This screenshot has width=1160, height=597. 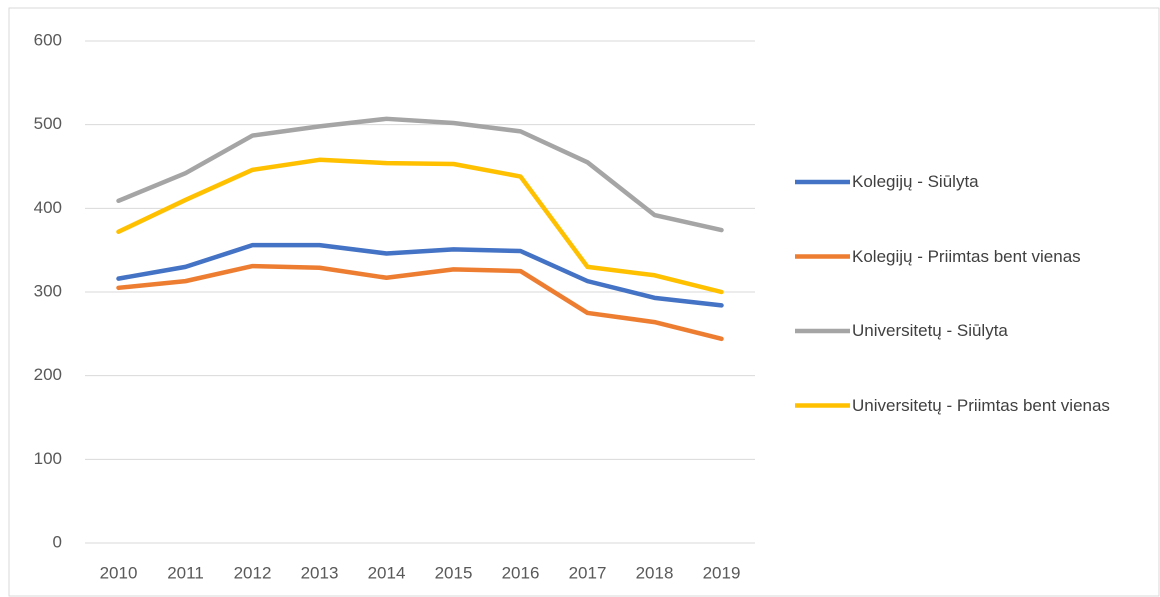 I want to click on x-tick-label: 2013, so click(x=320, y=572).